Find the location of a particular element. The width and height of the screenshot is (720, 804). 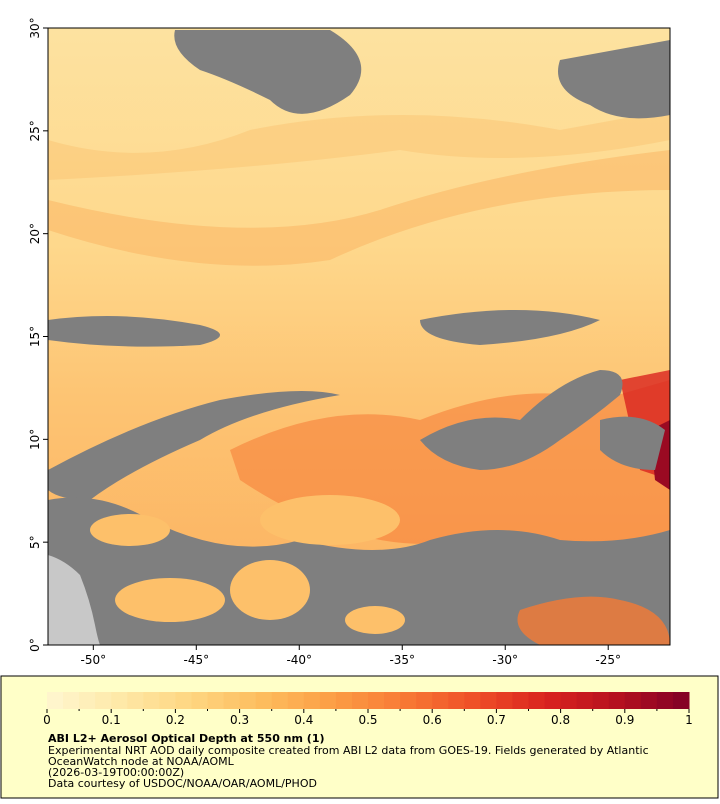

colorbar-tick-label: 0.9 is located at coordinates (624, 720).